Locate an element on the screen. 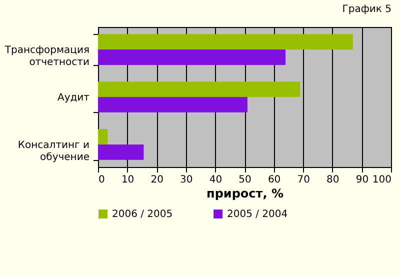  x-tick-label: 50 is located at coordinates (245, 180).